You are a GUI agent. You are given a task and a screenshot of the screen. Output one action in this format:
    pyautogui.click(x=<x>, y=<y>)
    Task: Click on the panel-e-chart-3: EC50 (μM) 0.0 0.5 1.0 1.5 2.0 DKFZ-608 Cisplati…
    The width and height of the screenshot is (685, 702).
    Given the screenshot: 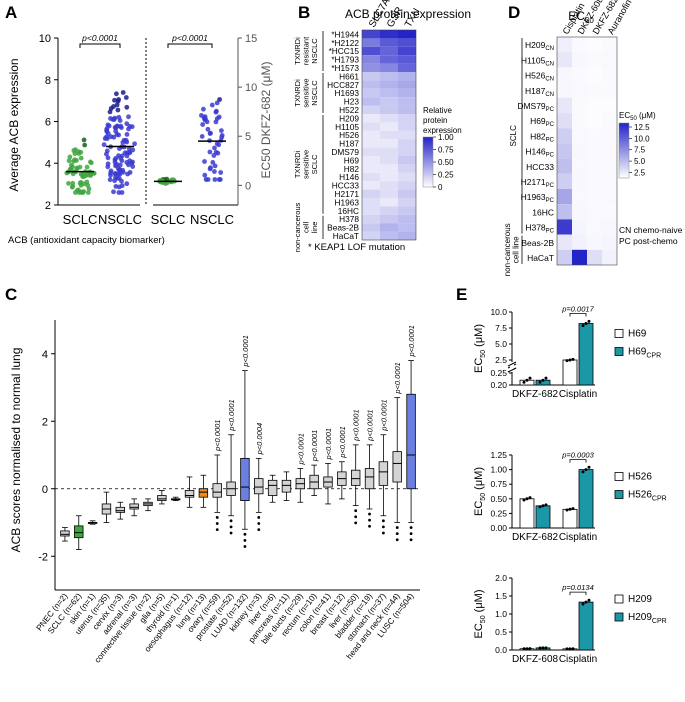 What is the action you would take?
    pyautogui.click(x=570, y=619)
    